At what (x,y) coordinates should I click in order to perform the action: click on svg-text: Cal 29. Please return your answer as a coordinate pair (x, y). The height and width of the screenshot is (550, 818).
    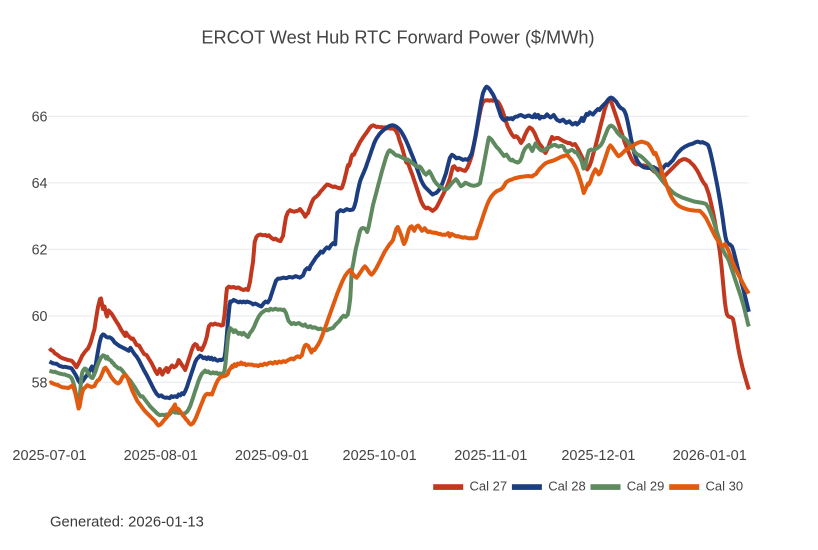
    Looking at the image, I should click on (646, 486).